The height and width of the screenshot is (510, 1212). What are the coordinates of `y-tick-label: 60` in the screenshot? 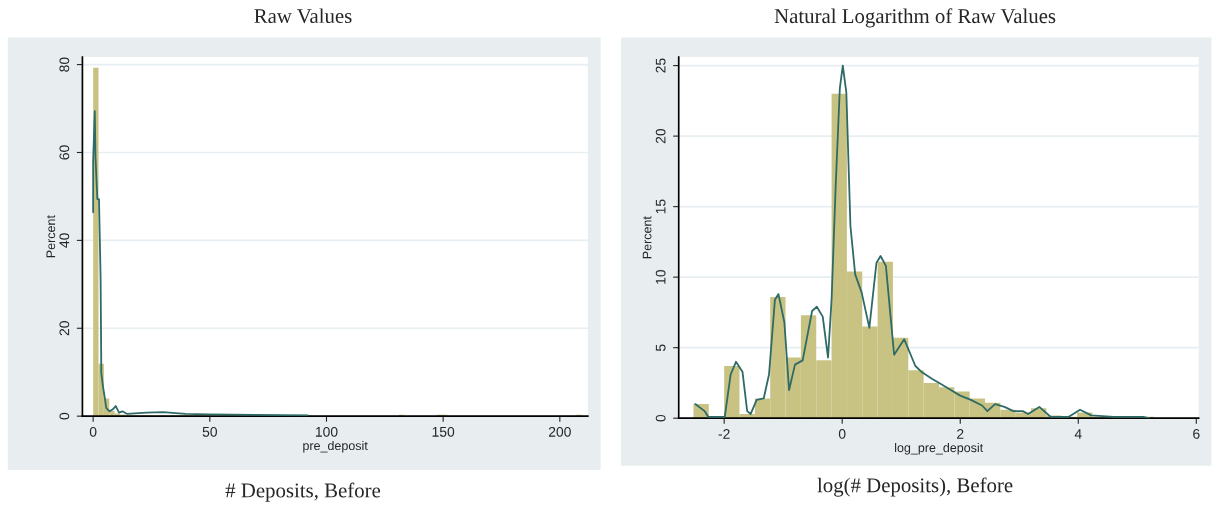 It's located at (64, 152).